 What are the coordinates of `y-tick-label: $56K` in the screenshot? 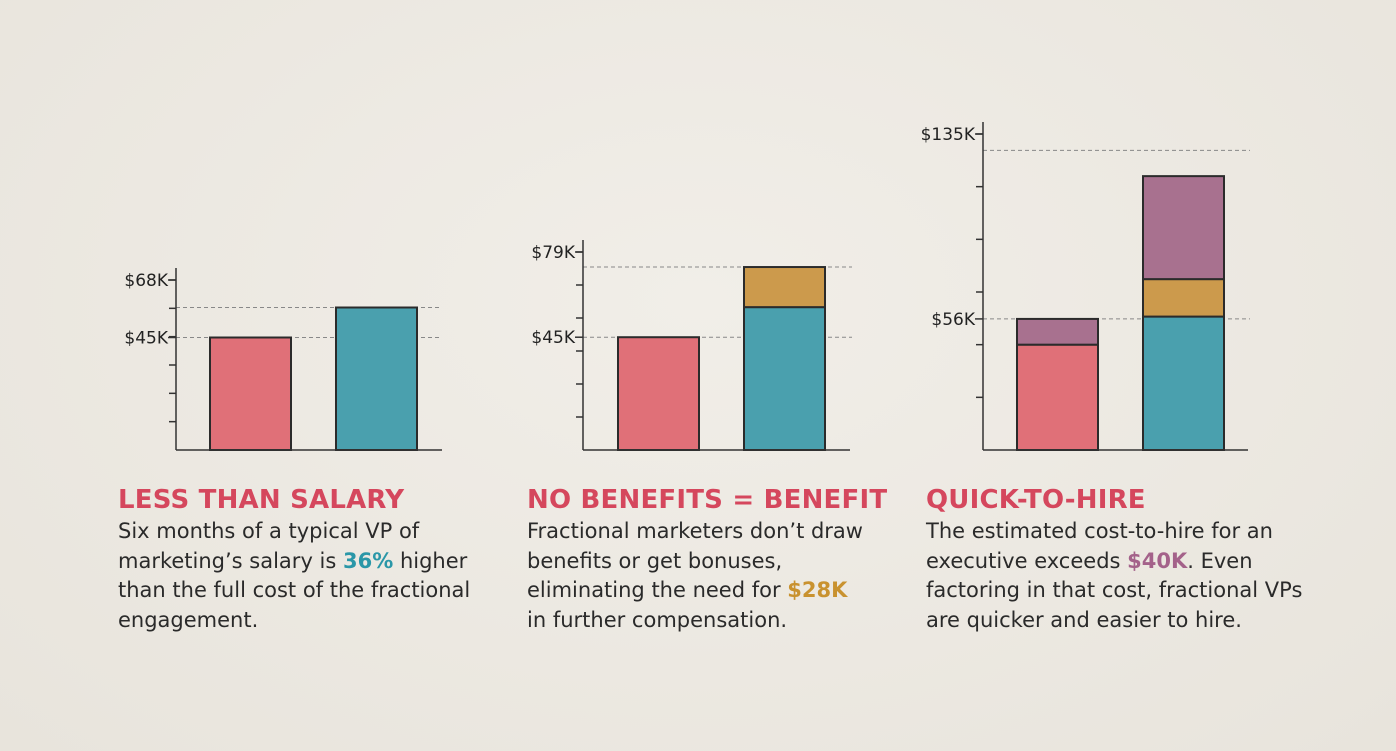 It's located at (953, 320).